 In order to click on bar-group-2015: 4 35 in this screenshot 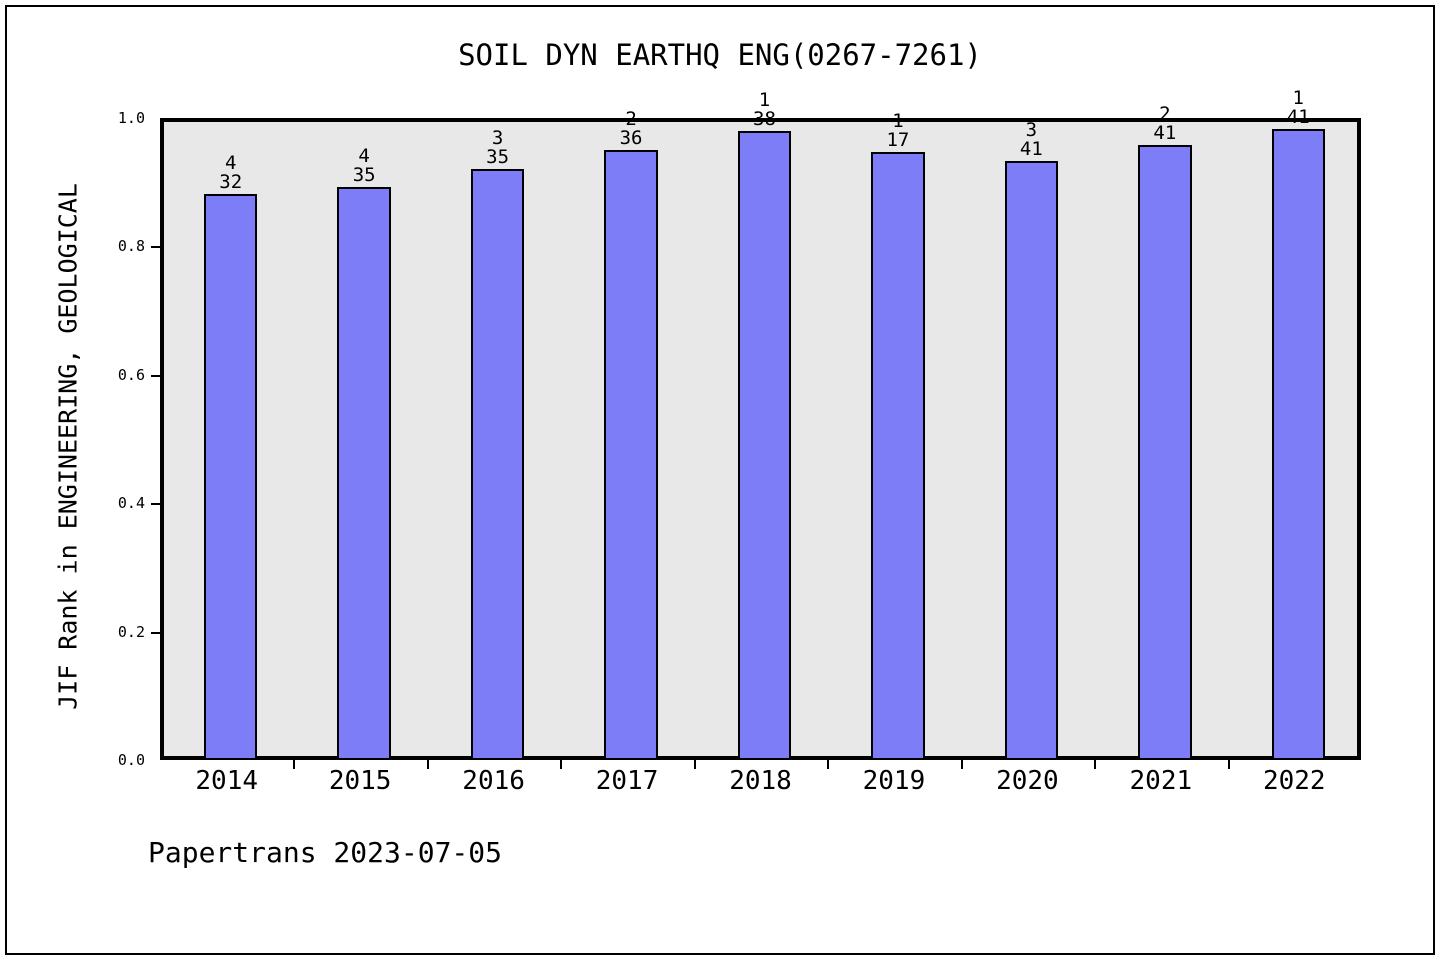, I will do `click(364, 441)`.